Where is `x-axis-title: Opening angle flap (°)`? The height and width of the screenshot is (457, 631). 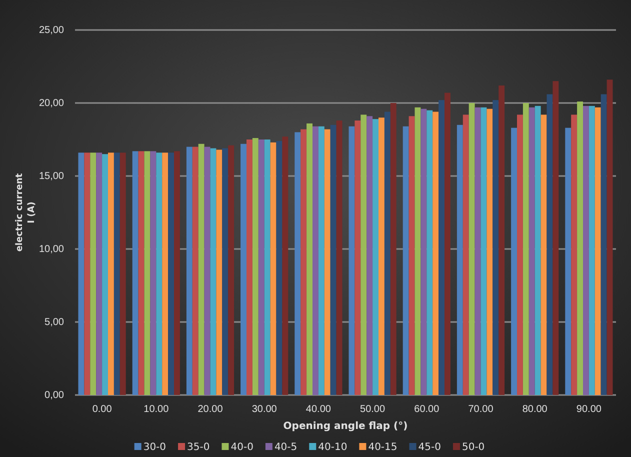 x-axis-title: Opening angle flap (°) is located at coordinates (345, 426).